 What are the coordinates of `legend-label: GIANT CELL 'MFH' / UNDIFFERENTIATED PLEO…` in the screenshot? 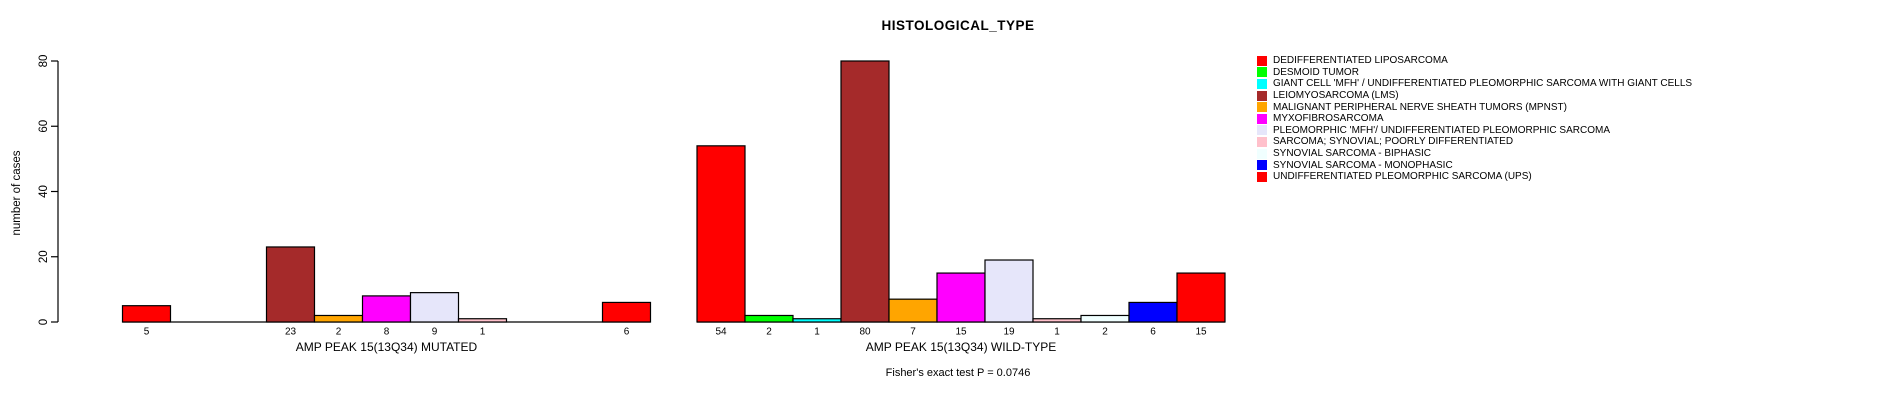 It's located at (1483, 84).